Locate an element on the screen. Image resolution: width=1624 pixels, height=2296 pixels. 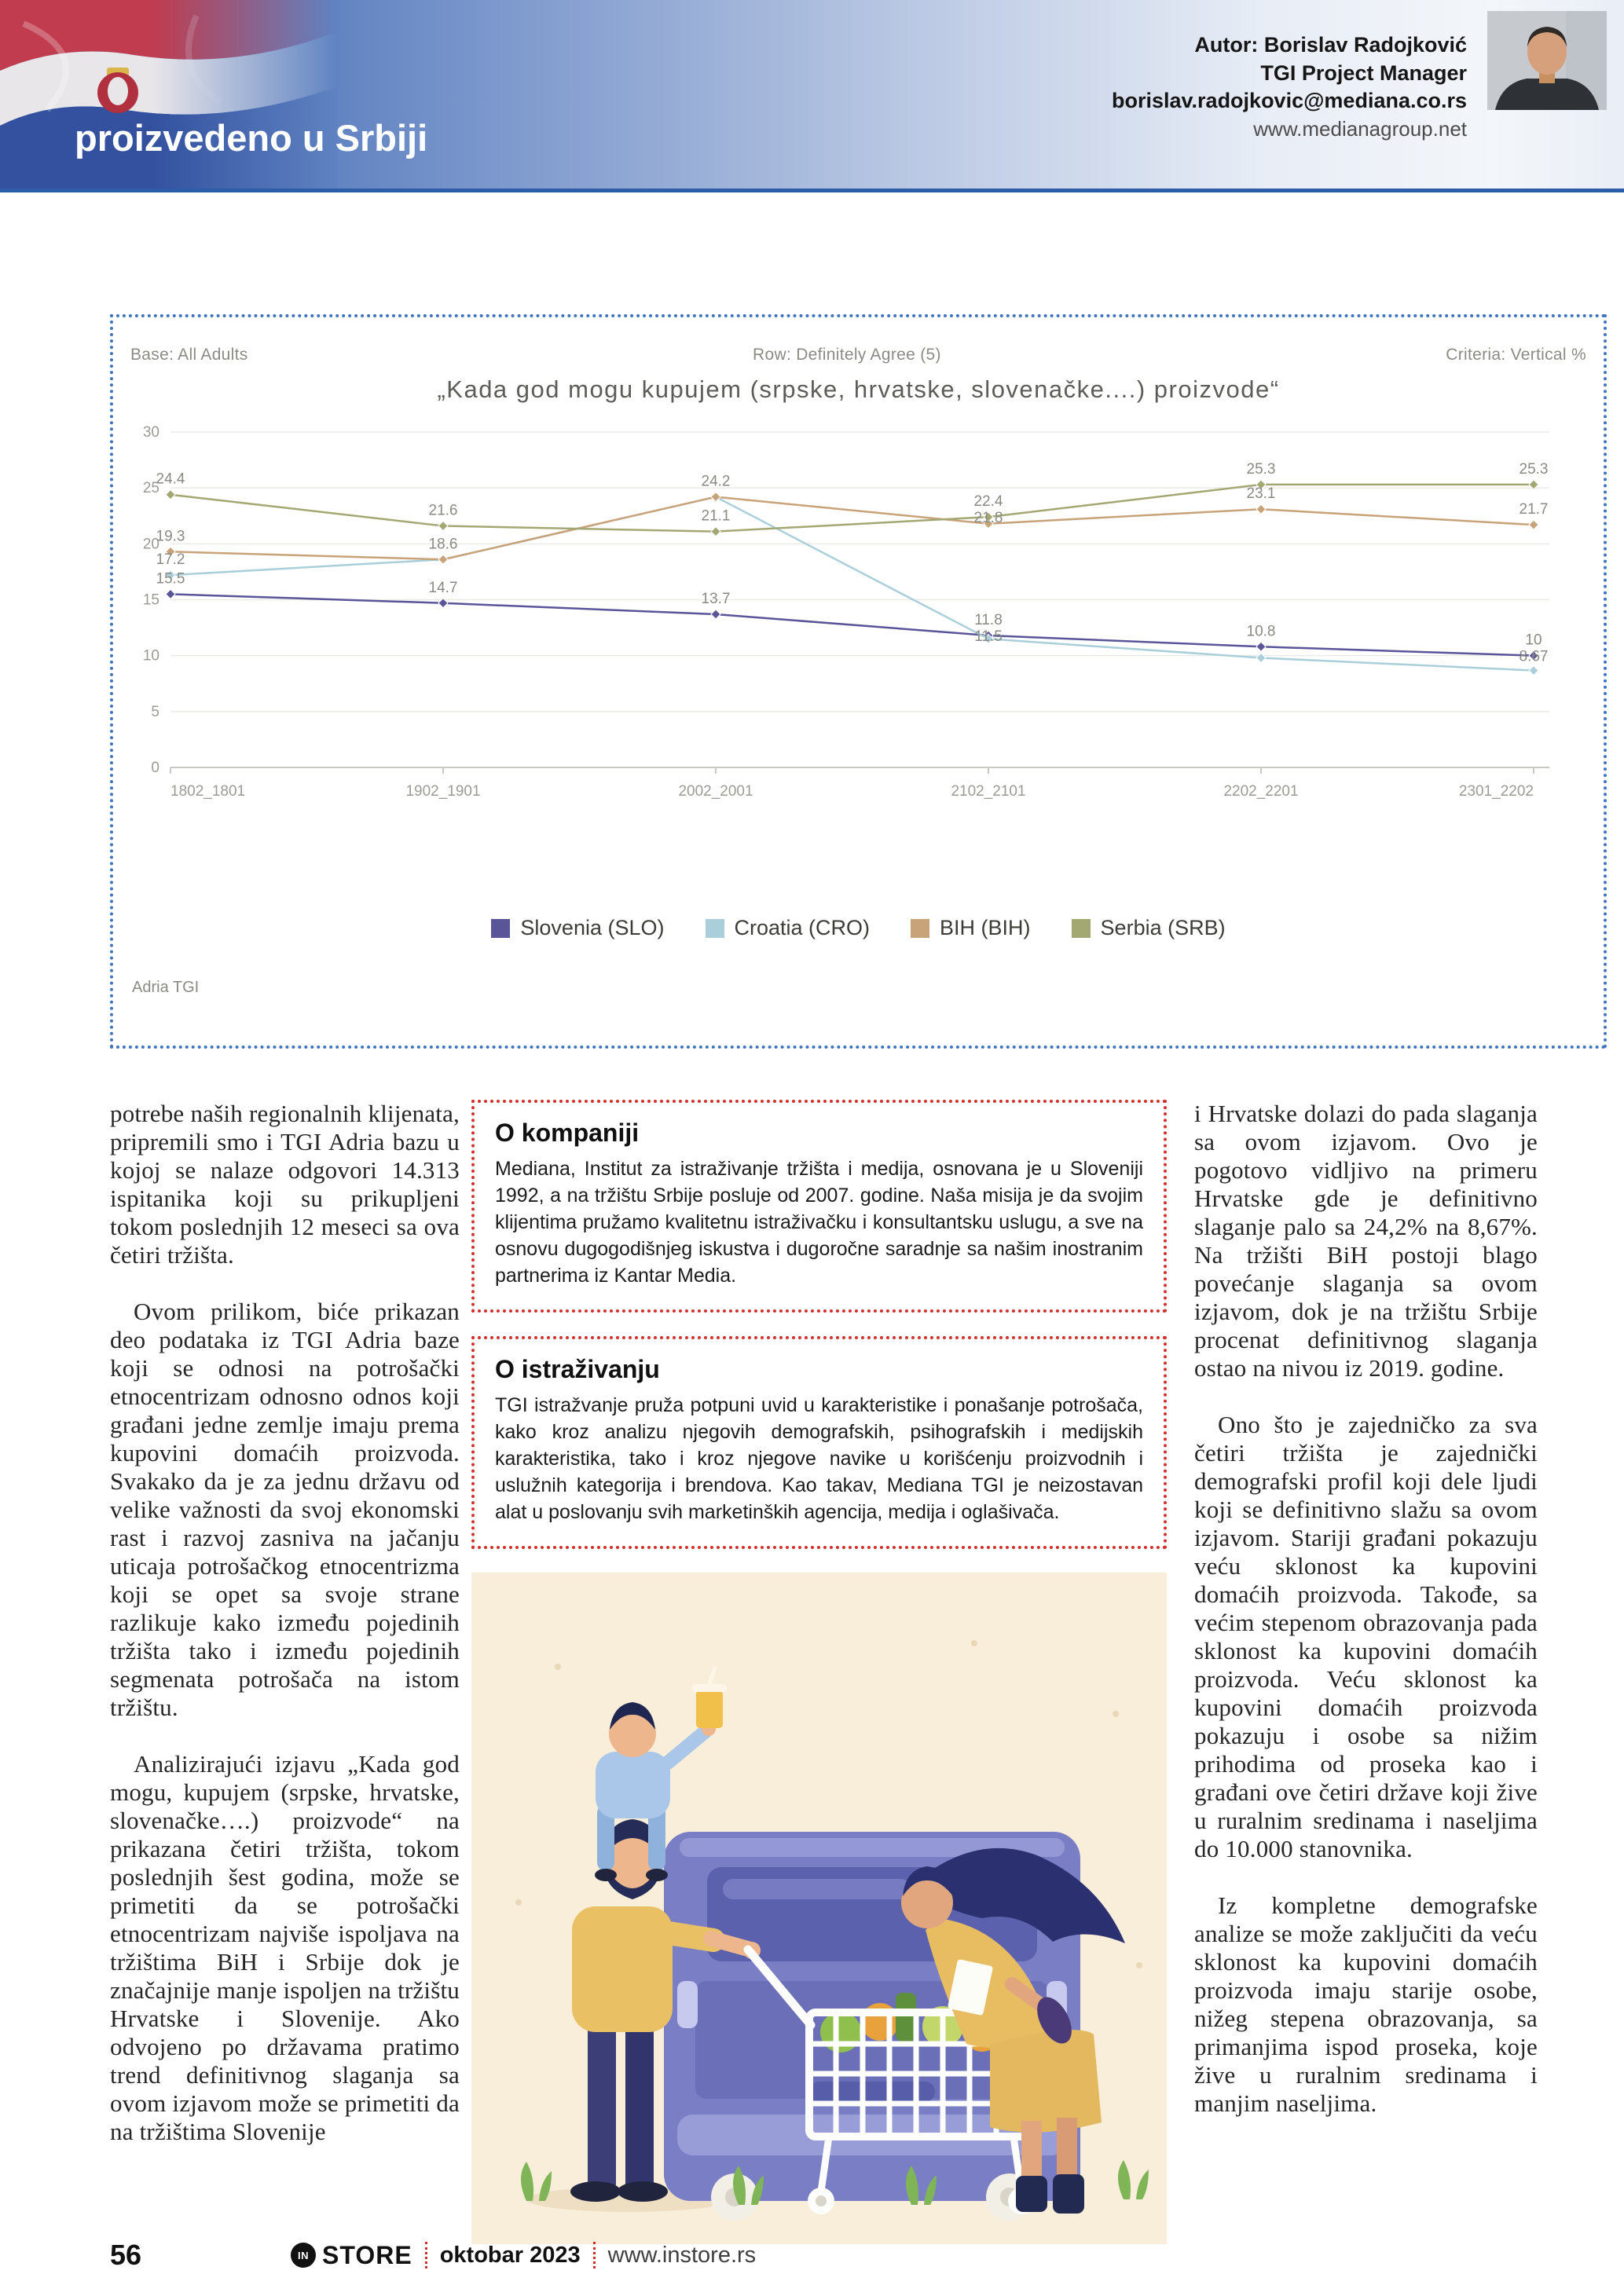
author-email: borislav.radojkovic@mediana.co.rs is located at coordinates (1290, 101).